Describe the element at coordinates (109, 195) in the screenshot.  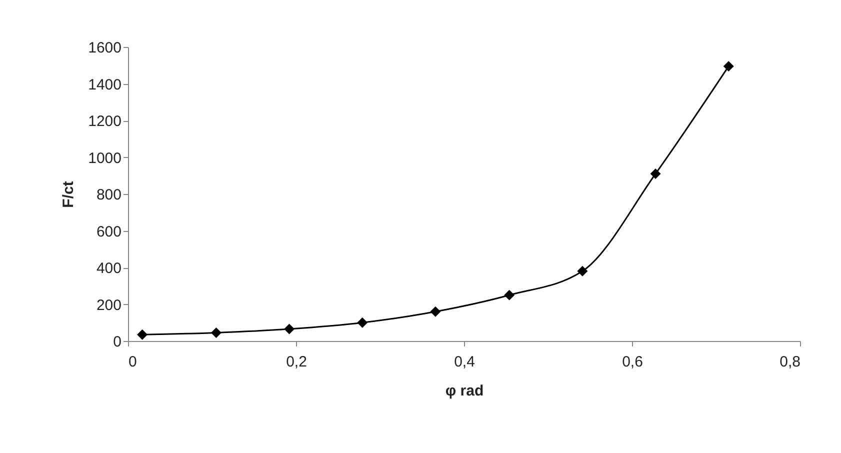
I see `y-tick-label: 800` at that location.